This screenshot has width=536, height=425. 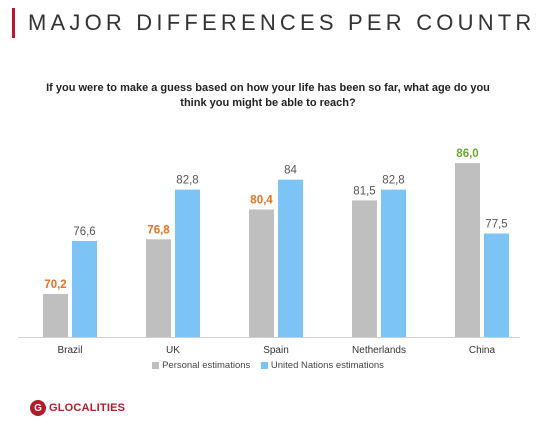 I want to click on legend-swatch-un, so click(x=264, y=365).